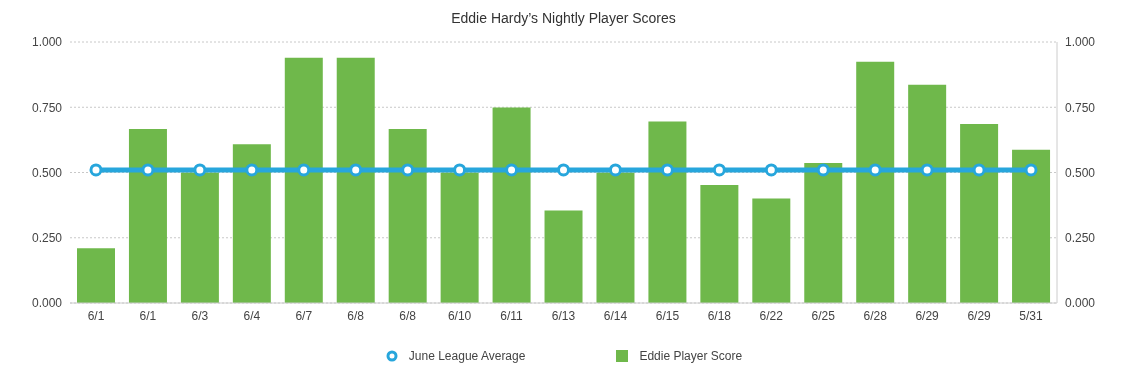 The width and height of the screenshot is (1127, 380). What do you see at coordinates (875, 315) in the screenshot?
I see `x-tick-label: 6/28` at bounding box center [875, 315].